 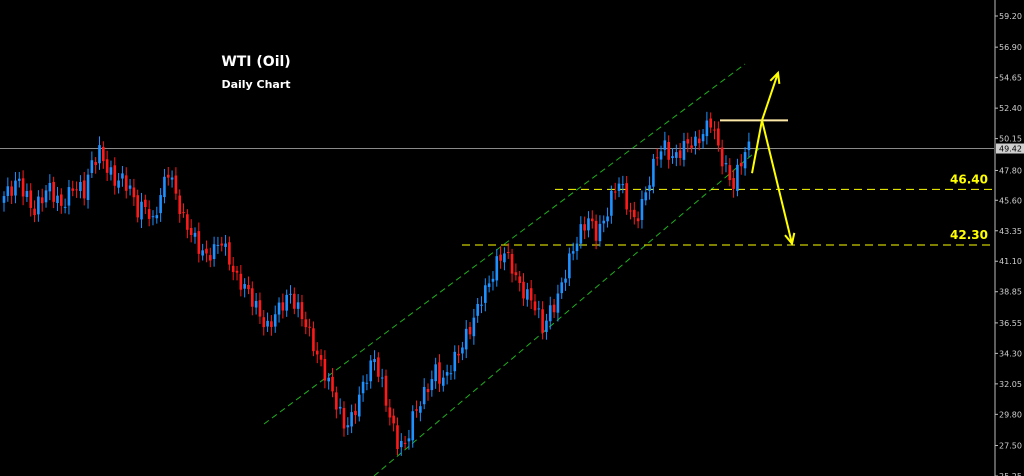 I want to click on arrow-up-shaft, so click(x=770, y=96).